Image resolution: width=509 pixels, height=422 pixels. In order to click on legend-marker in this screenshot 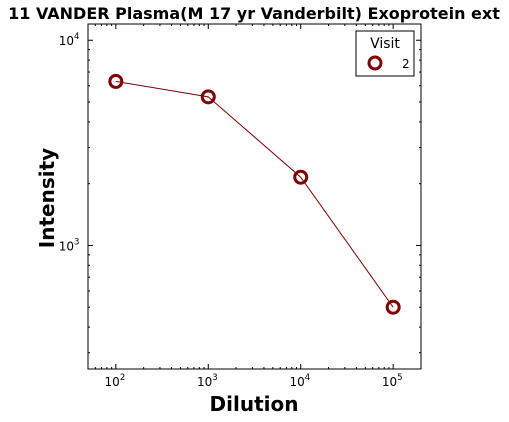, I will do `click(375, 63)`.